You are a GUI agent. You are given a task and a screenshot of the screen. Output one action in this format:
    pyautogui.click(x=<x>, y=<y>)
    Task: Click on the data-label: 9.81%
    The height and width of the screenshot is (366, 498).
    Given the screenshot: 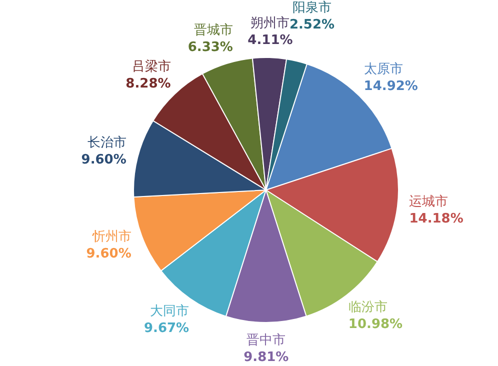 What is the action you would take?
    pyautogui.click(x=266, y=357)
    